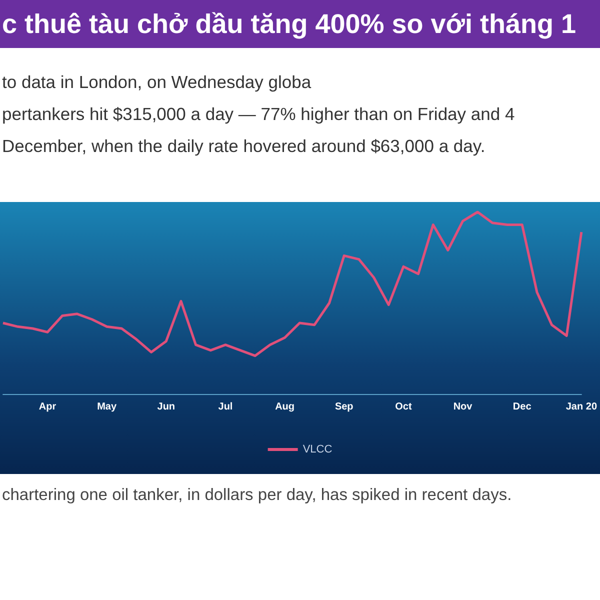 This screenshot has width=600, height=600. What do you see at coordinates (166, 407) in the screenshot?
I see `x-tick-label: Jun` at bounding box center [166, 407].